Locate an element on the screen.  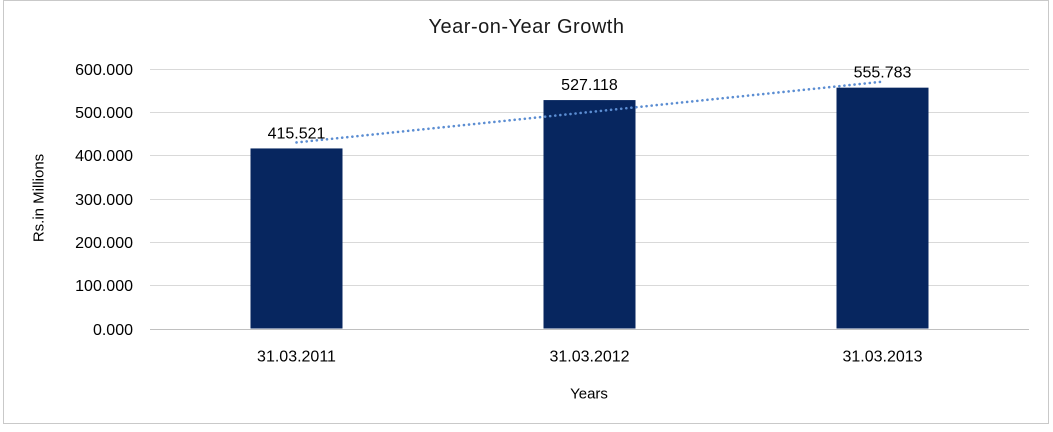
x-axis-title: Years is located at coordinates (589, 394).